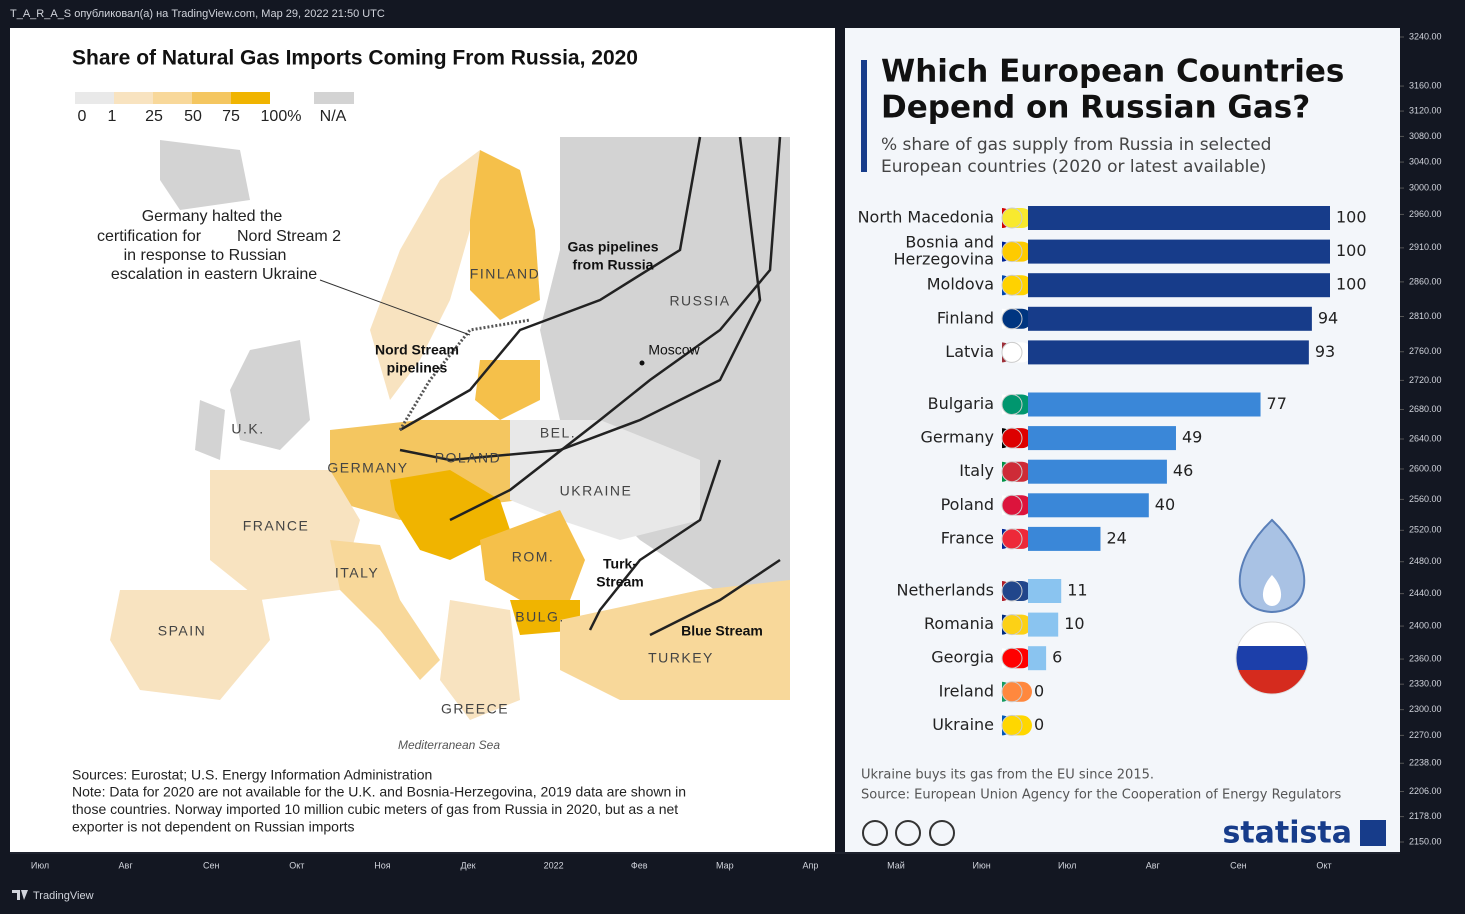  I want to click on price-label: 2178.00, so click(1425, 816).